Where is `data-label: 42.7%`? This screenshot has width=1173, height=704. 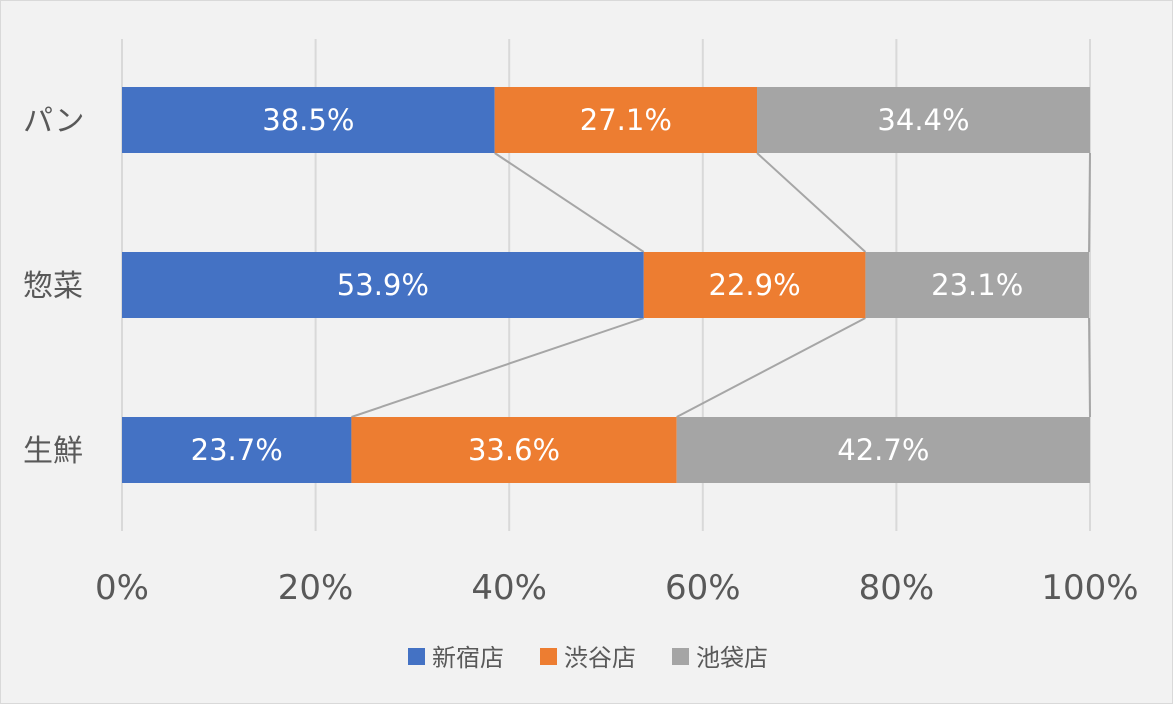
data-label: 42.7% is located at coordinates (883, 450).